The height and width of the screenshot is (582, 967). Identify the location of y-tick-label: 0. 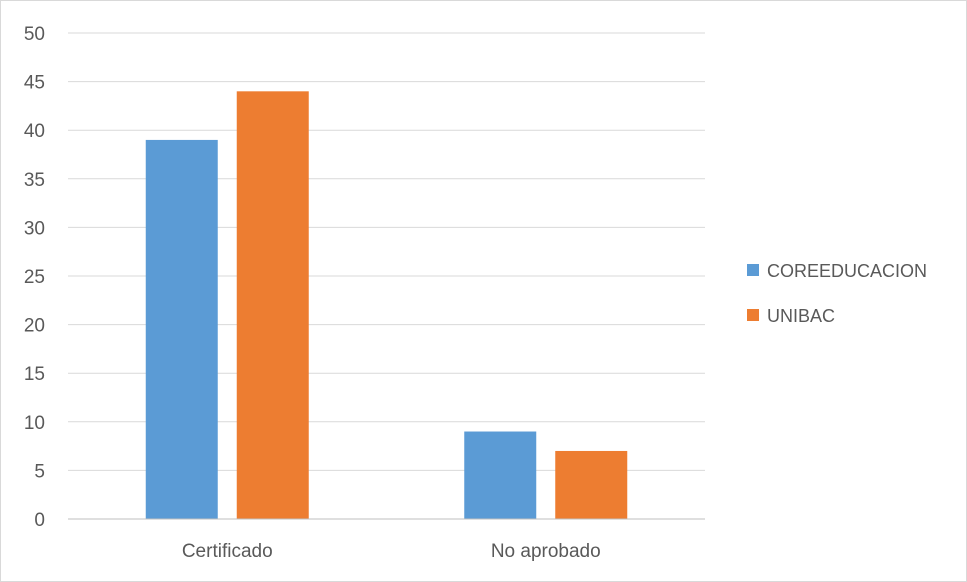
(39, 520).